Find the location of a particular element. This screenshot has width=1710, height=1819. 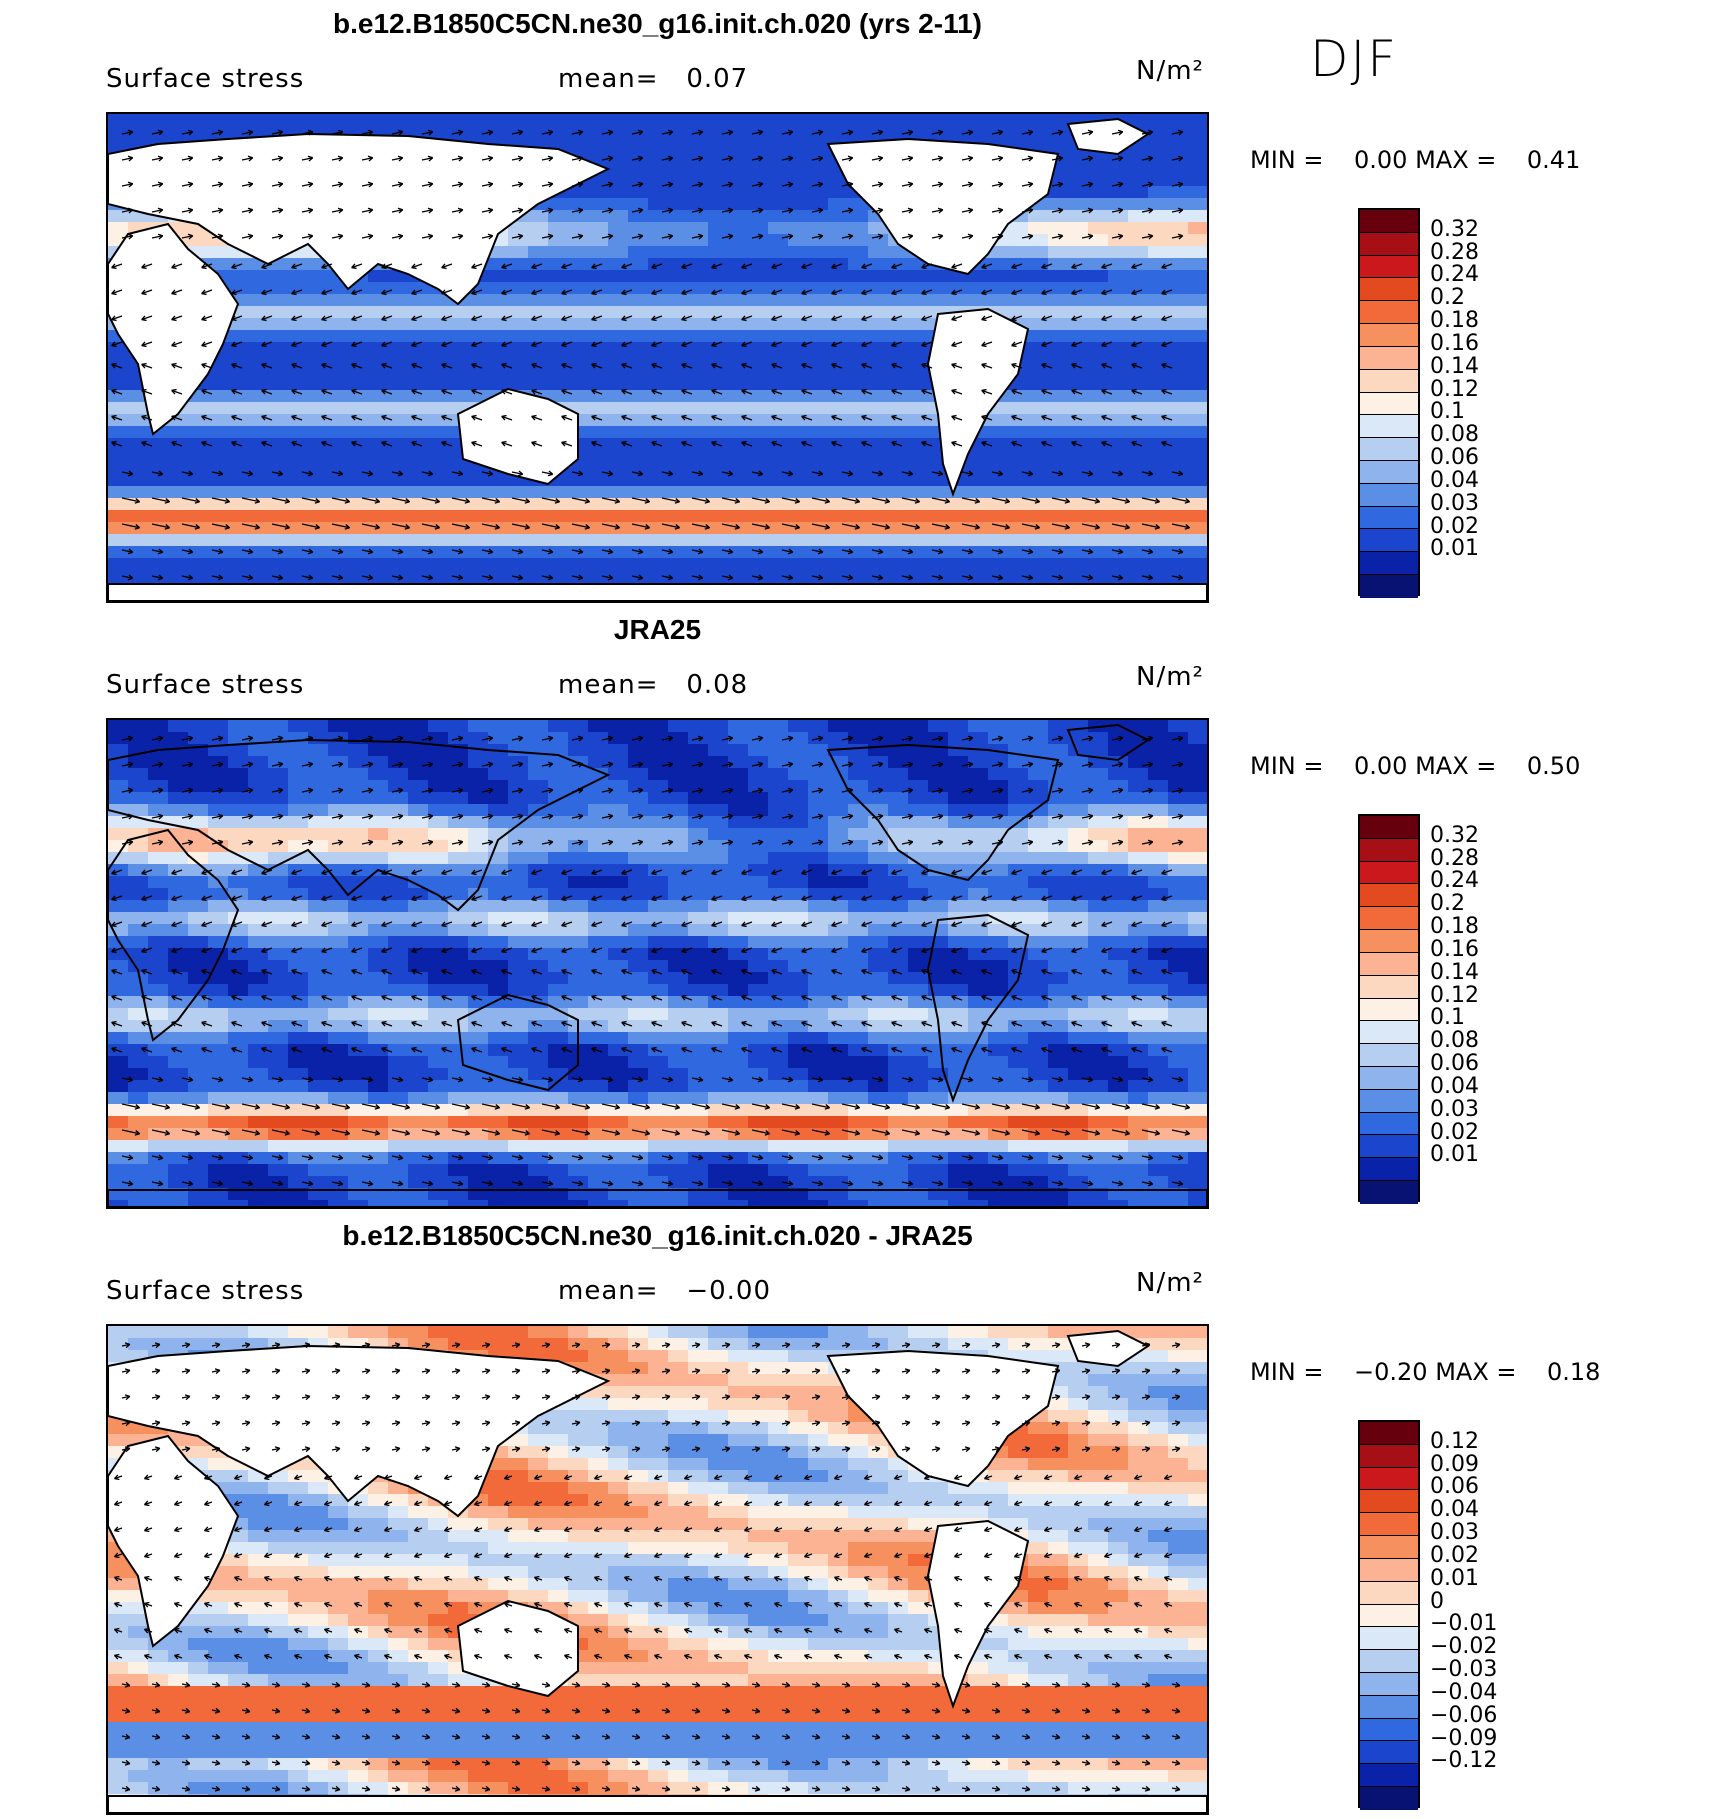

mean-value: −0.00 is located at coordinates (729, 1291).